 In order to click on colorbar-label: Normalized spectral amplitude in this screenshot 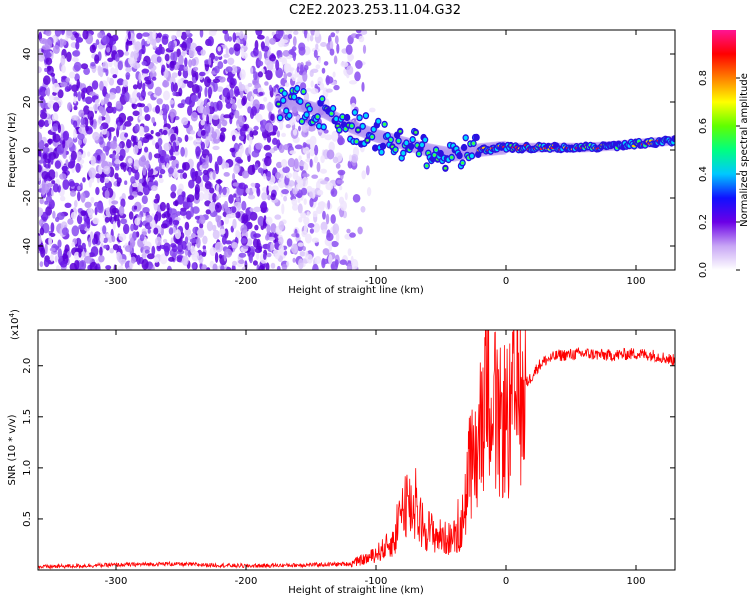, I will do `click(744, 150)`.